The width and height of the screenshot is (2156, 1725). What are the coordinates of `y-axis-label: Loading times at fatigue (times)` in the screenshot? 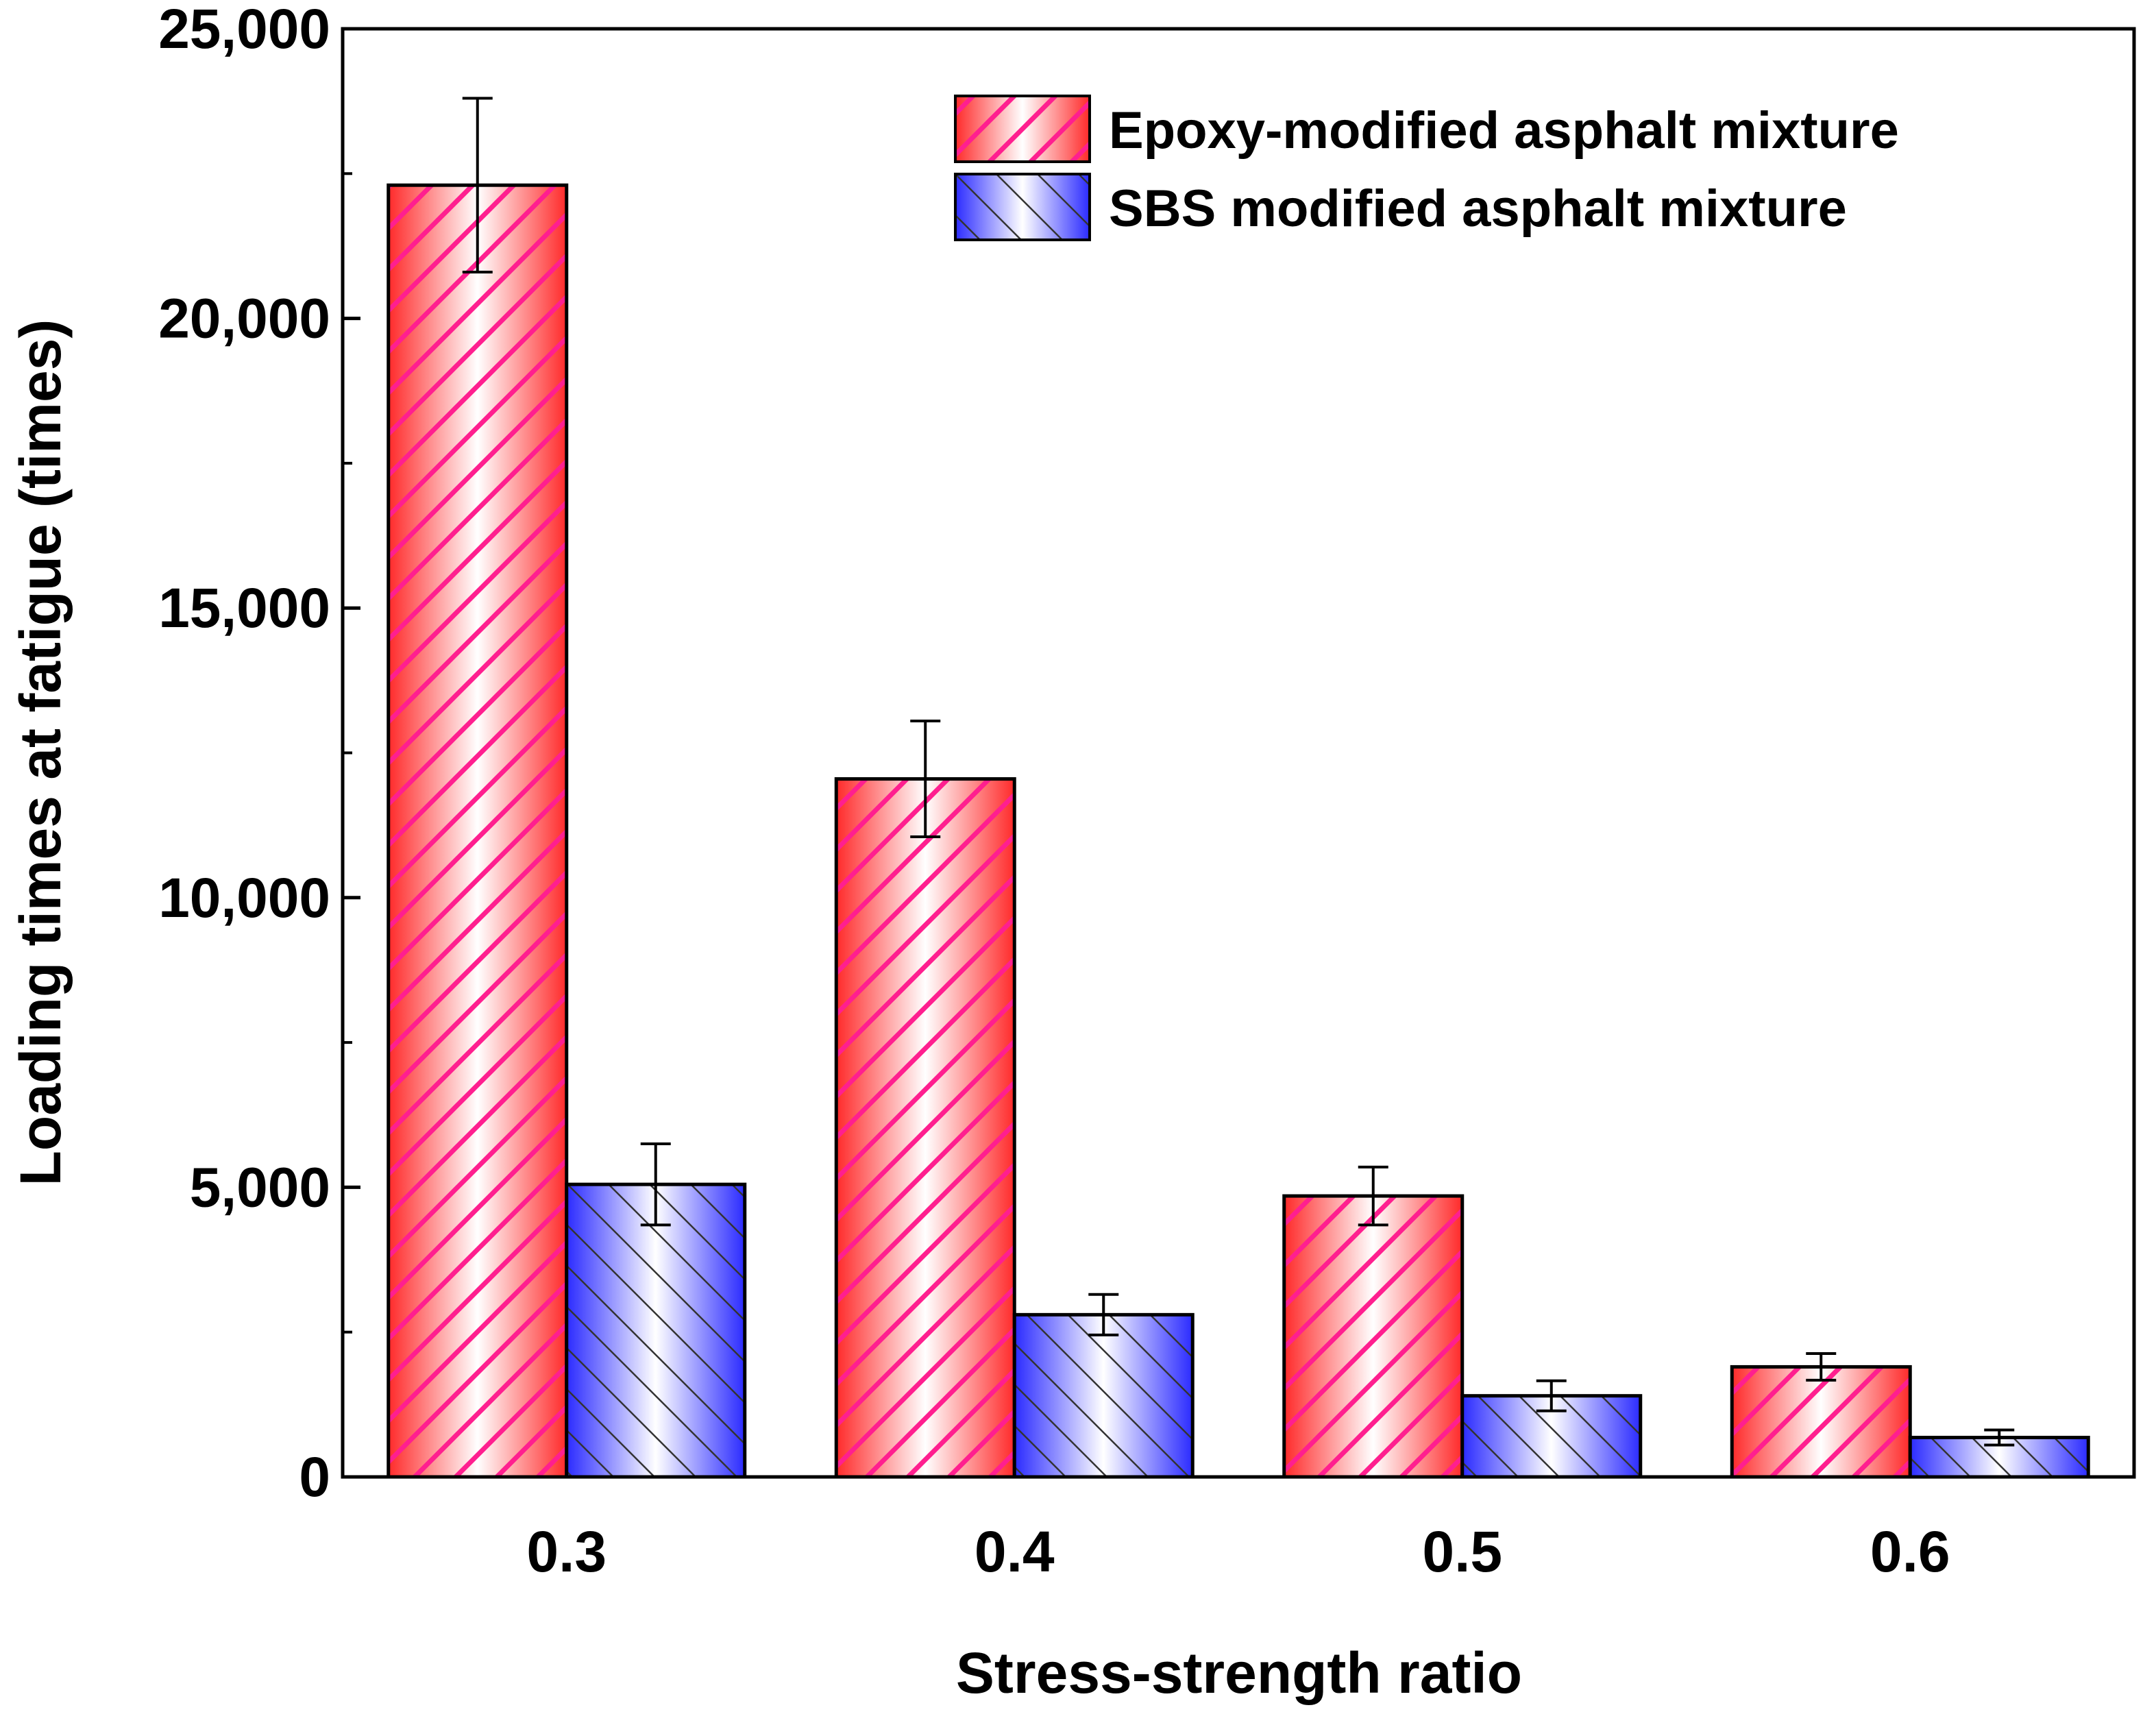 It's located at (40, 752).